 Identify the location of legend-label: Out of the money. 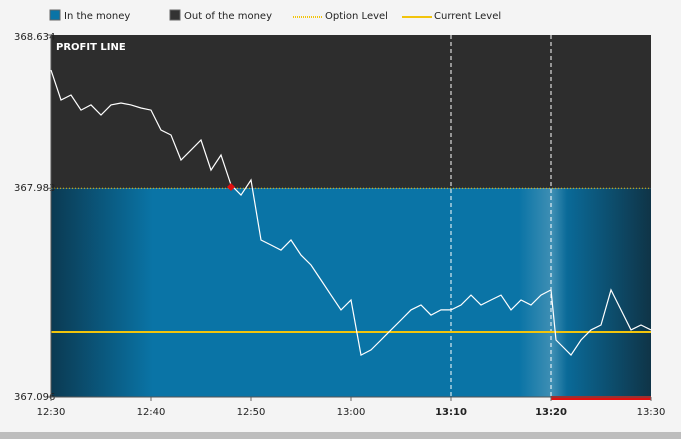
(228, 16).